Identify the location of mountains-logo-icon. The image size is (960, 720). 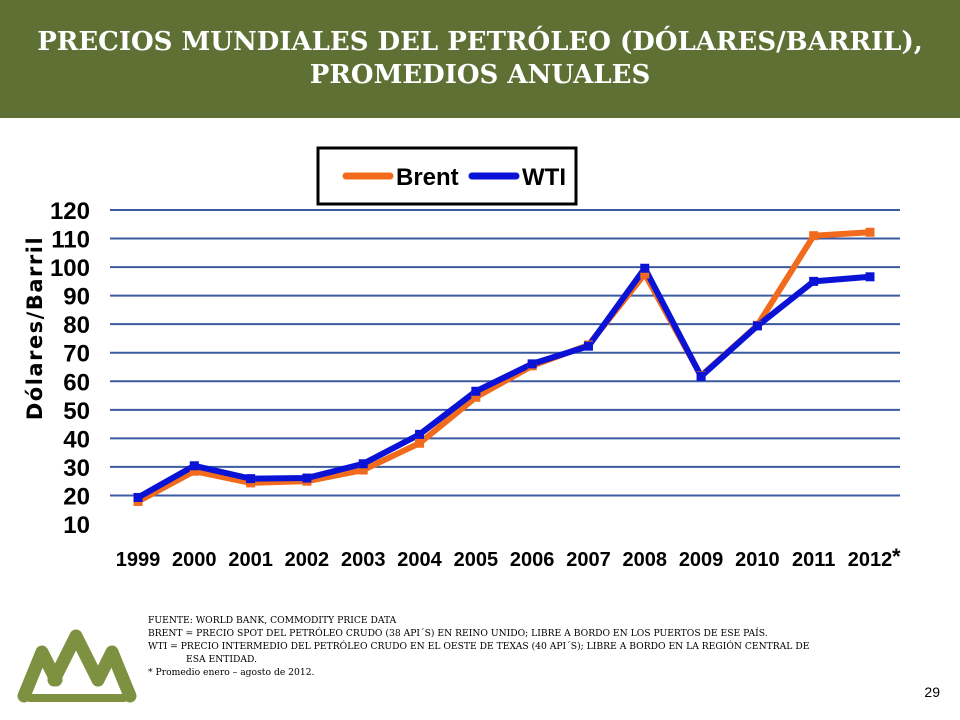
(77, 666).